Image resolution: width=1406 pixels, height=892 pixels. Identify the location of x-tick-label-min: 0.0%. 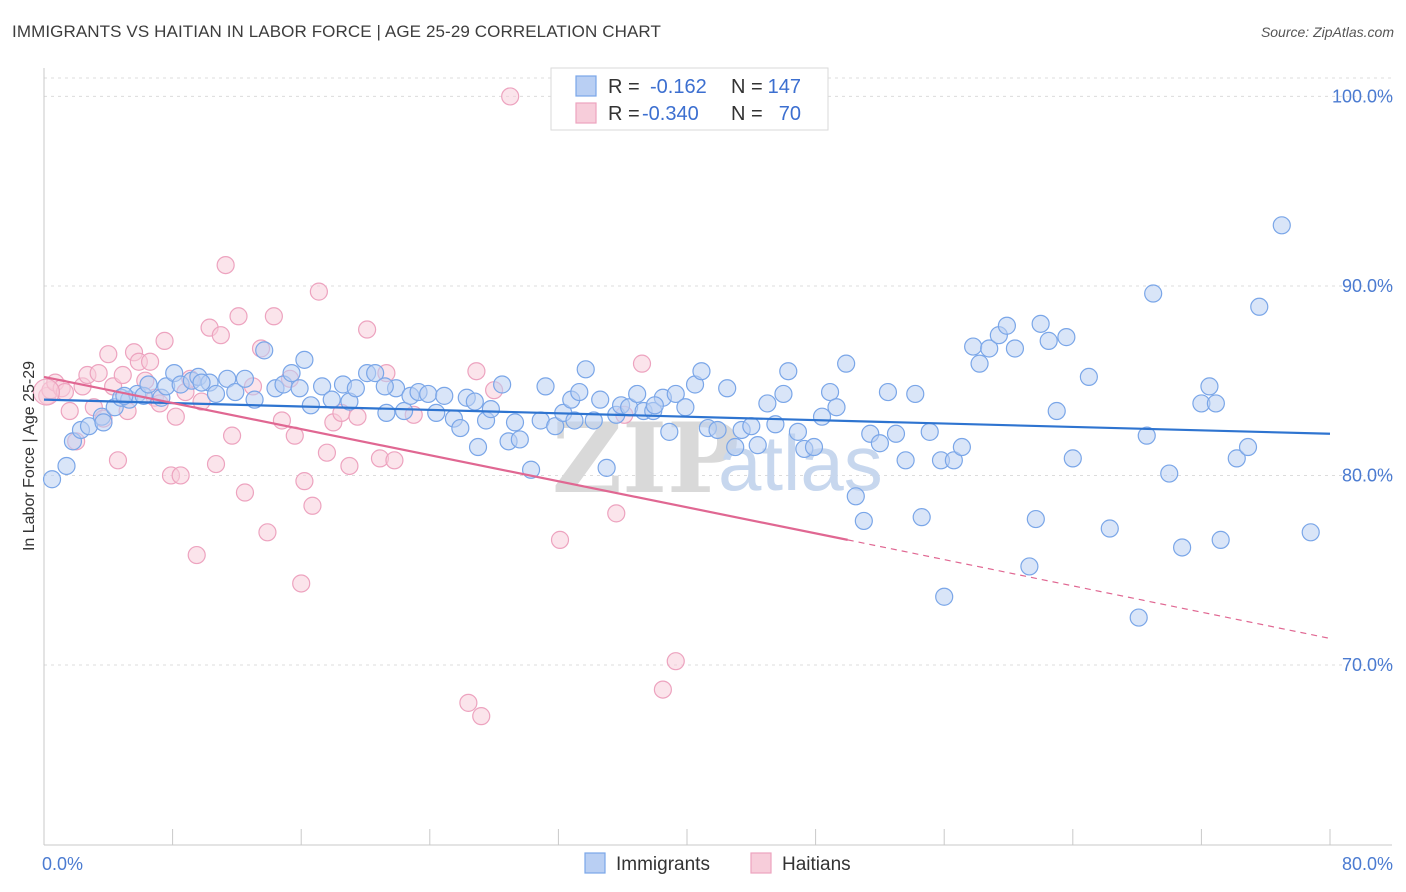
(62, 864).